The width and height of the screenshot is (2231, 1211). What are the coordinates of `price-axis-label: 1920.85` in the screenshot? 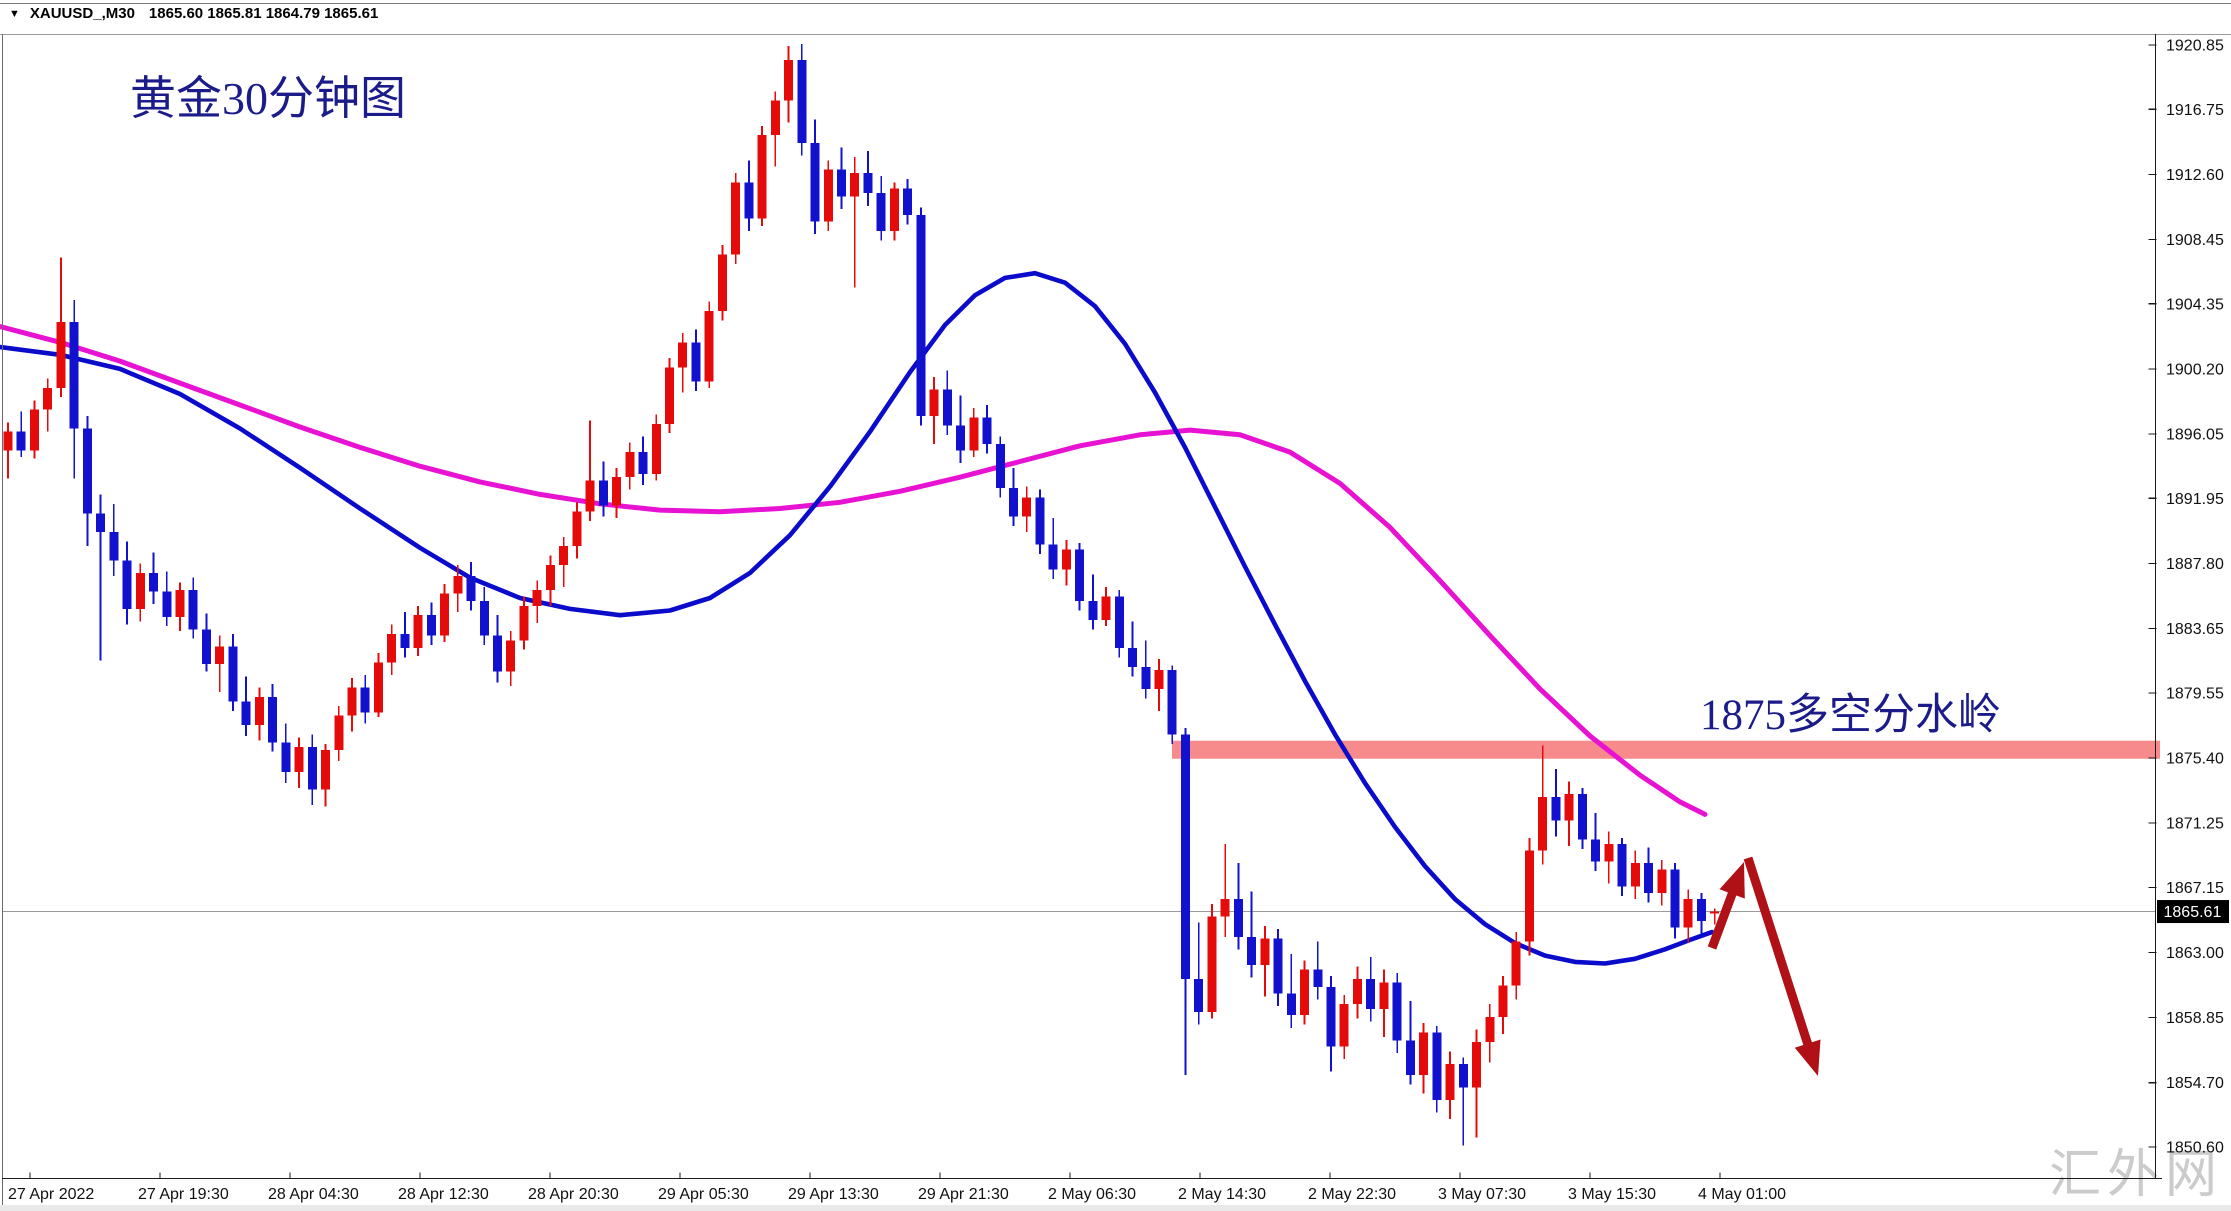 It's located at (2195, 46).